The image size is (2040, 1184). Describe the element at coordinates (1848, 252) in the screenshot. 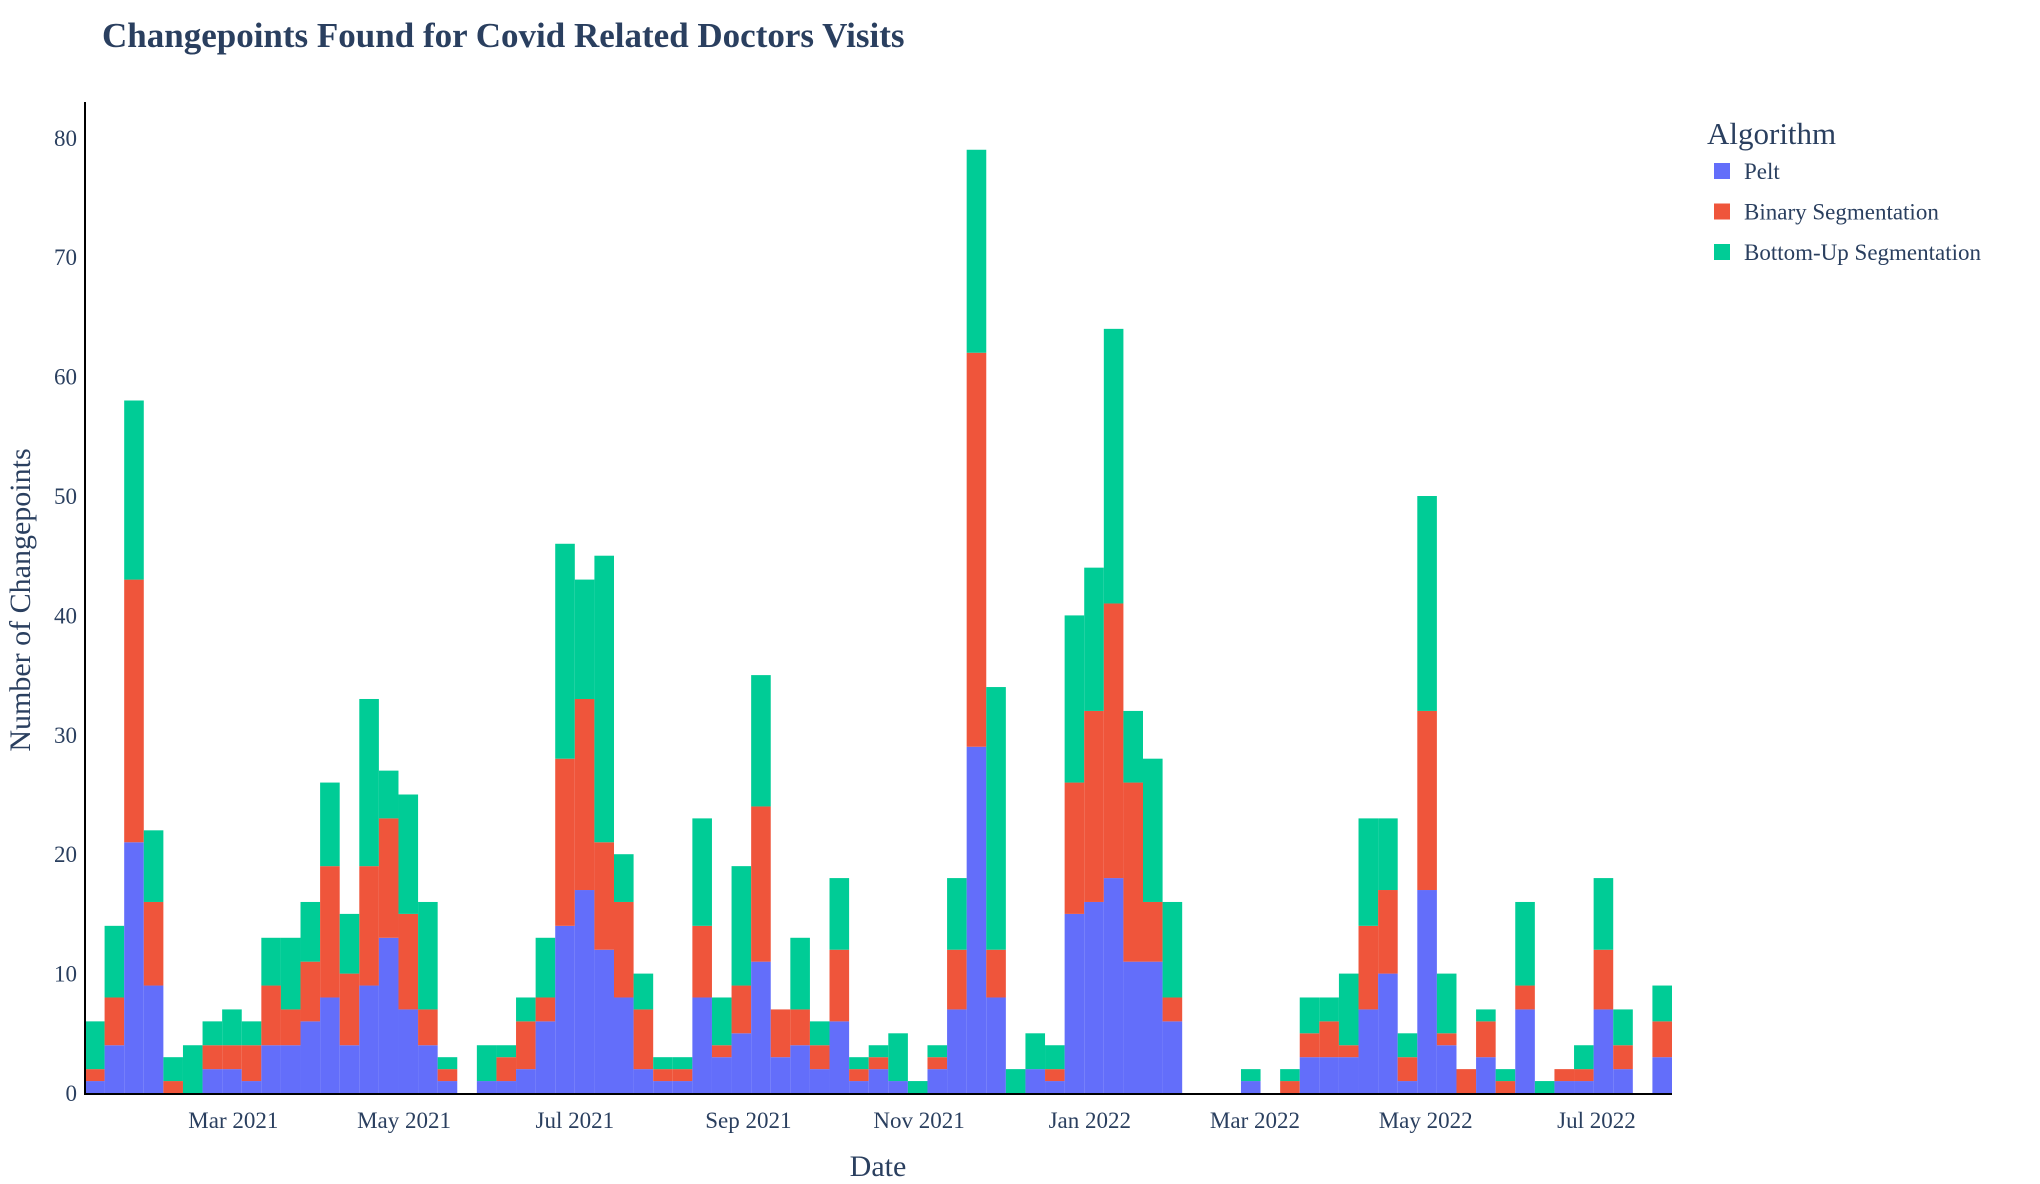

I see `legend-item-bottom-up-segmentation: Bottom-Up Segmentation` at that location.